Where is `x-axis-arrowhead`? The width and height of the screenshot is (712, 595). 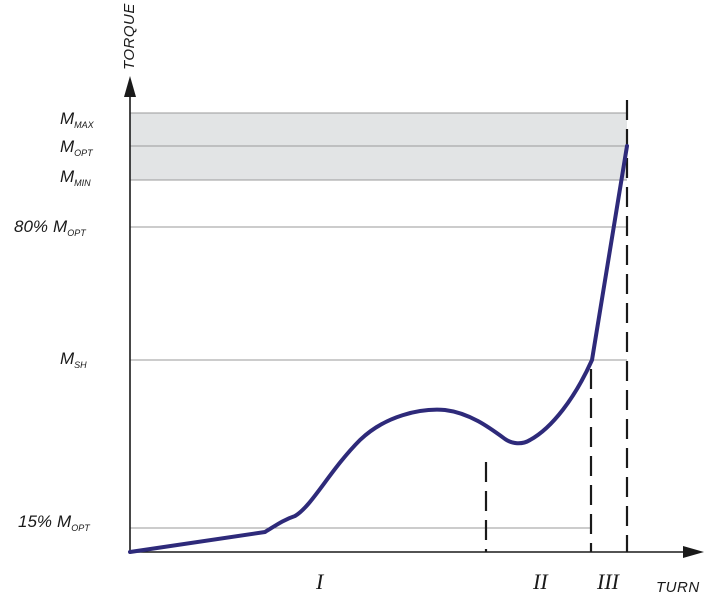
x-axis-arrowhead is located at coordinates (693, 552).